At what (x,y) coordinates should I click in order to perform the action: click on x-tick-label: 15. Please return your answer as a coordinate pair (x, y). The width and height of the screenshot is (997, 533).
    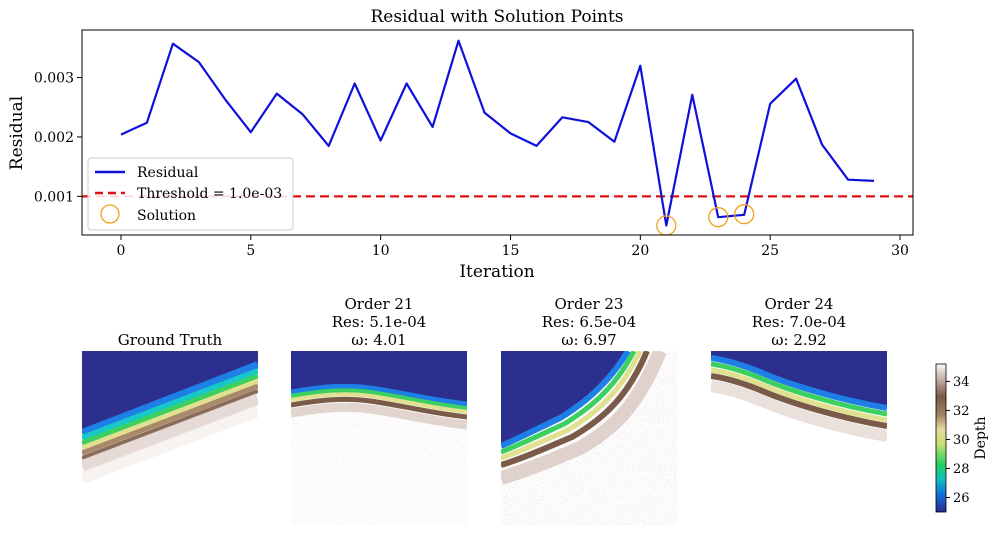
    Looking at the image, I should click on (511, 251).